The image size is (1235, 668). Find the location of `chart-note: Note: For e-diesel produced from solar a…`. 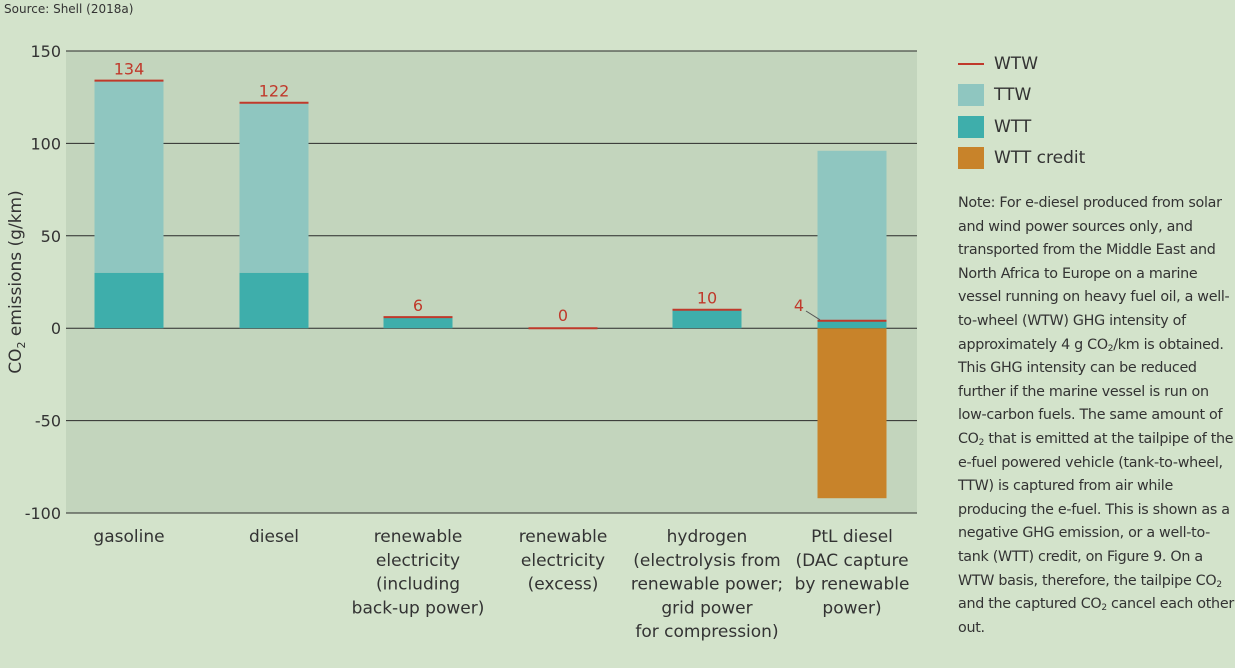

chart-note: Note: For e-diesel produced from solar a… is located at coordinates (1096, 415).